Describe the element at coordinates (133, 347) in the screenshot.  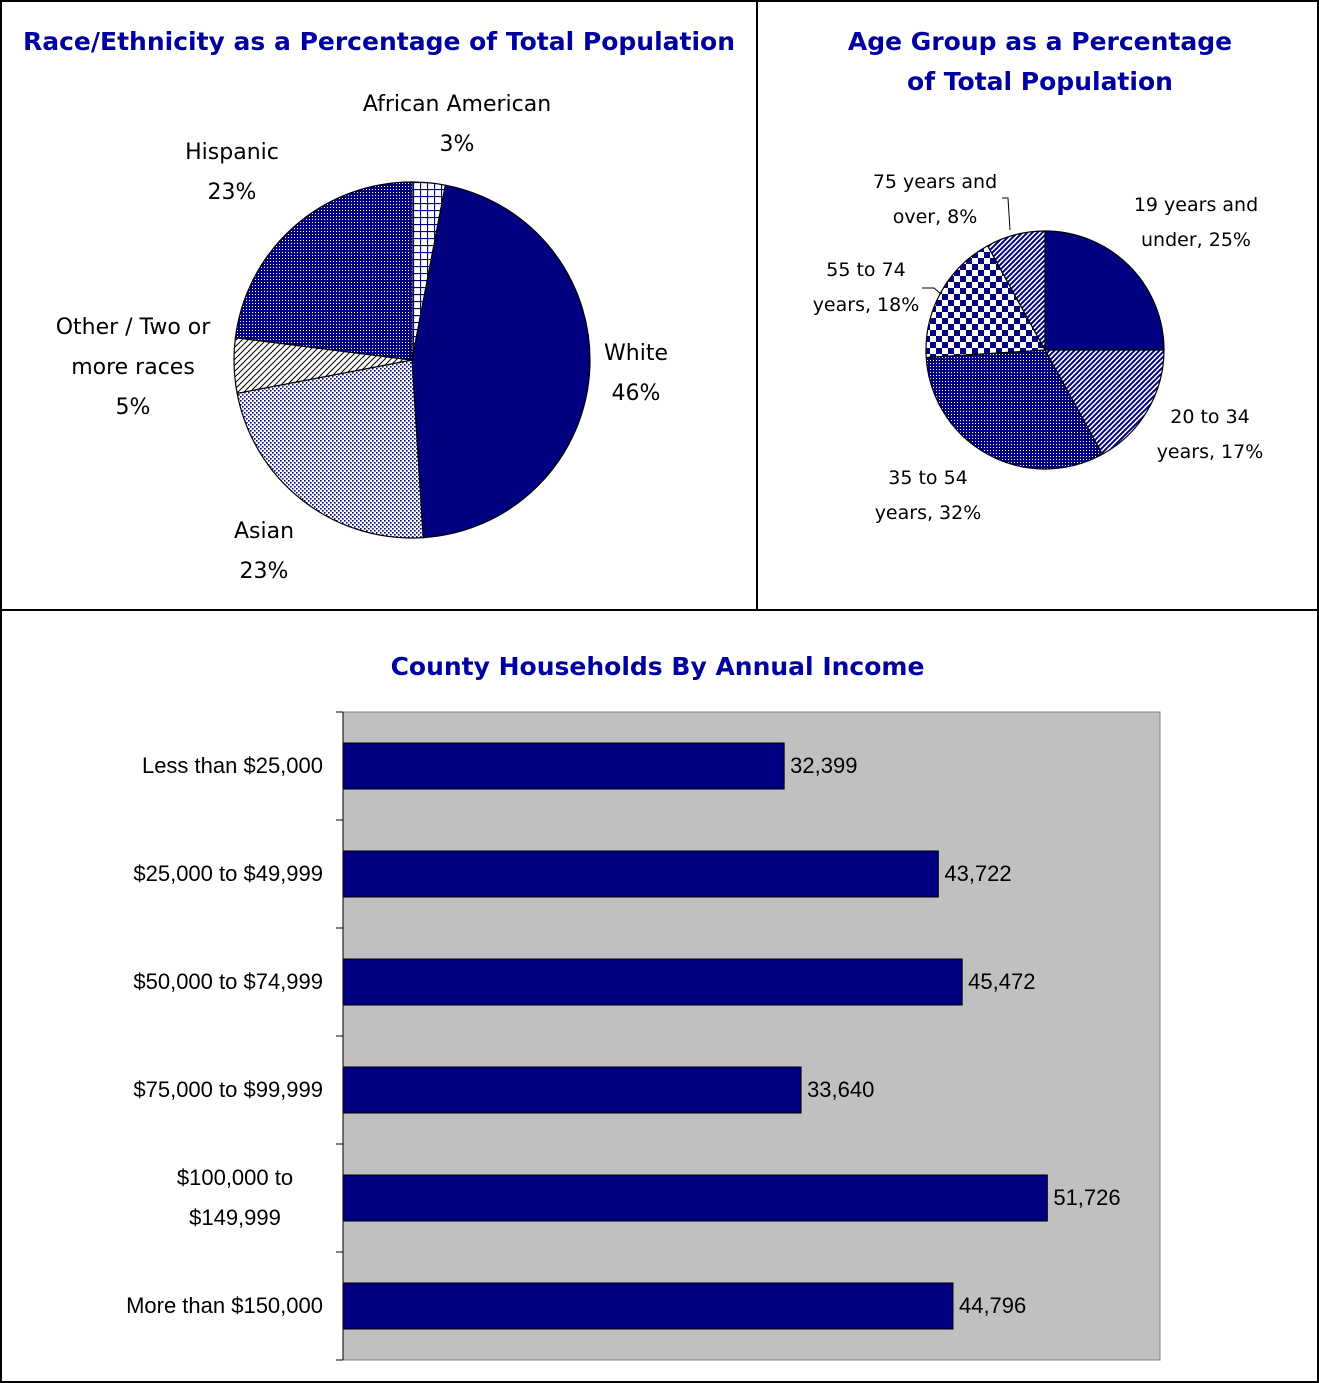
I see `category-label: Other / Two or more races` at that location.